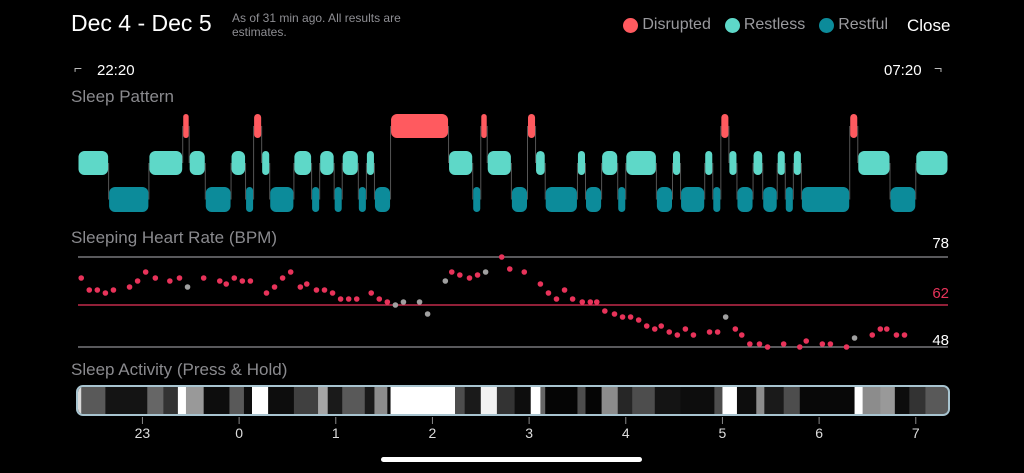  What do you see at coordinates (239, 433) in the screenshot?
I see `hour-tick-label: 0` at bounding box center [239, 433].